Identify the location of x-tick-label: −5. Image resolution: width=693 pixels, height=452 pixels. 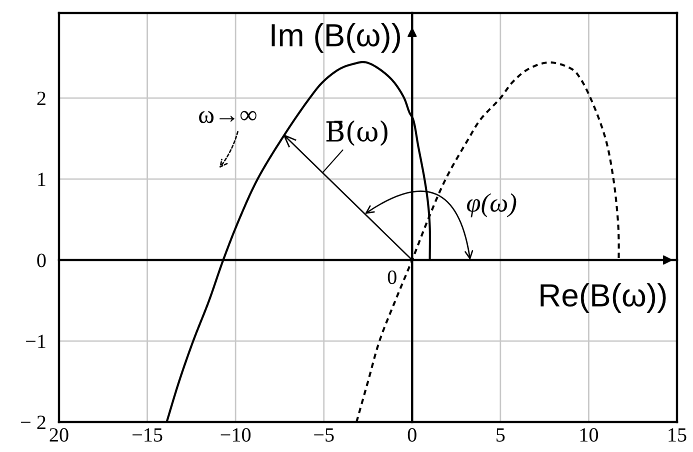
(324, 435).